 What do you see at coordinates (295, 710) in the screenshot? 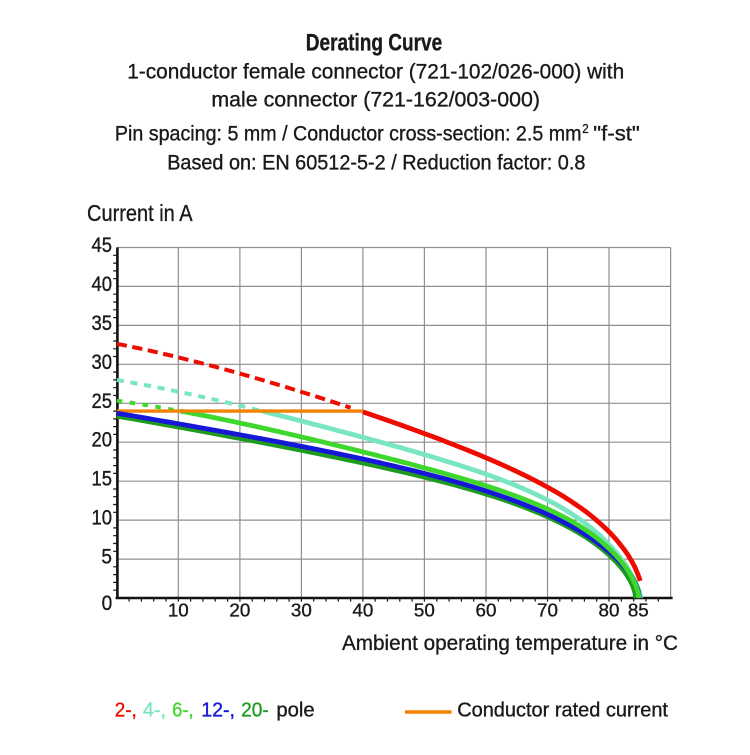
I see `svg-text: pole` at bounding box center [295, 710].